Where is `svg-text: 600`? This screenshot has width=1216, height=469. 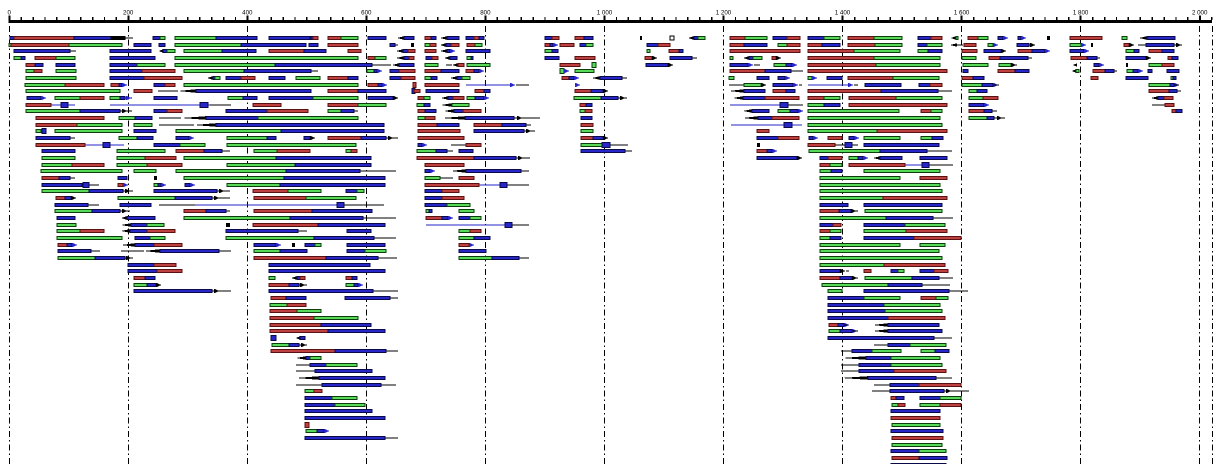 svg-text: 600 is located at coordinates (366, 13).